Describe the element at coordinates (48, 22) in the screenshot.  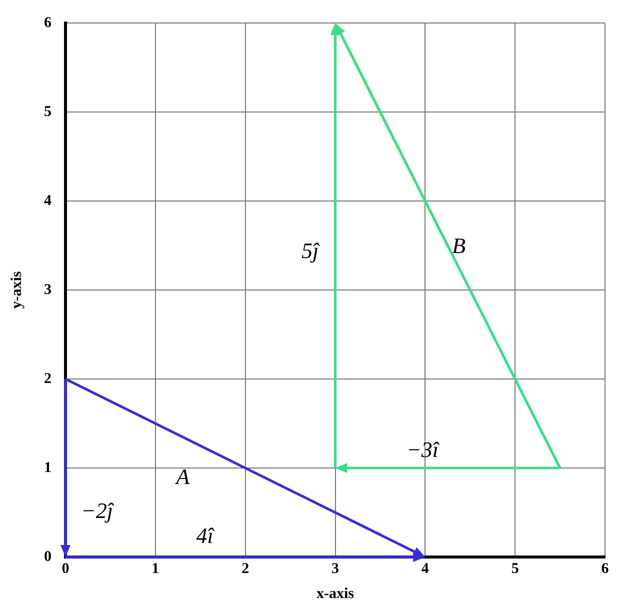
I see `y-tick-label: 6` at that location.